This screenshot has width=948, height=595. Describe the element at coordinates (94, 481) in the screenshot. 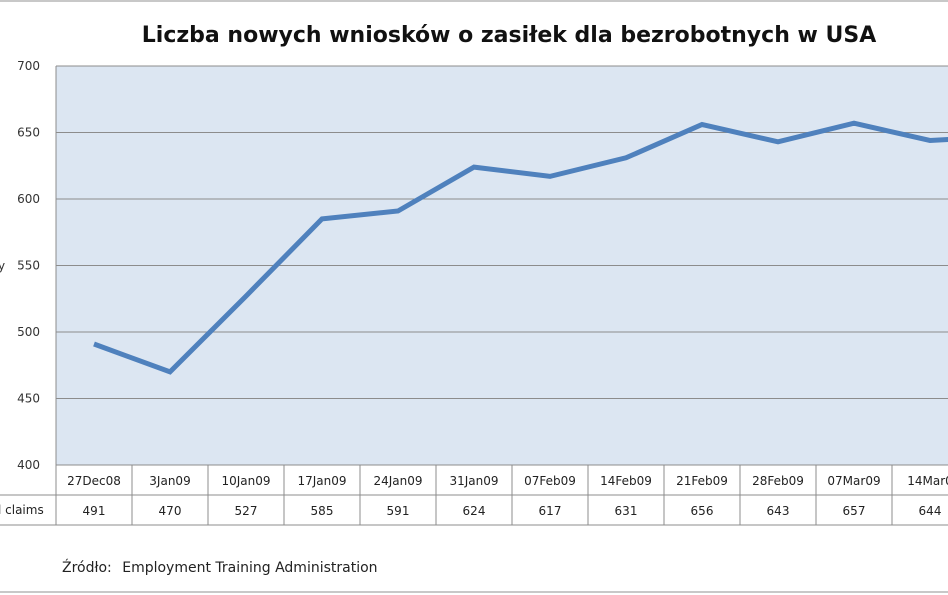

I see `x-tick-label: 27Dec08` at that location.